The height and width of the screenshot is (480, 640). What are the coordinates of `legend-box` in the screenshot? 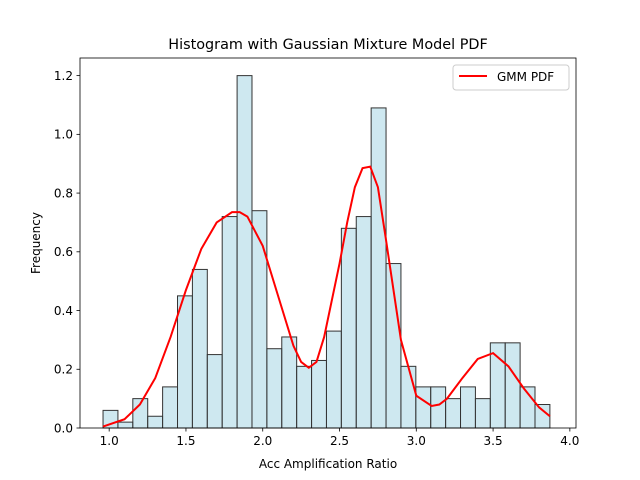 It's located at (511, 77).